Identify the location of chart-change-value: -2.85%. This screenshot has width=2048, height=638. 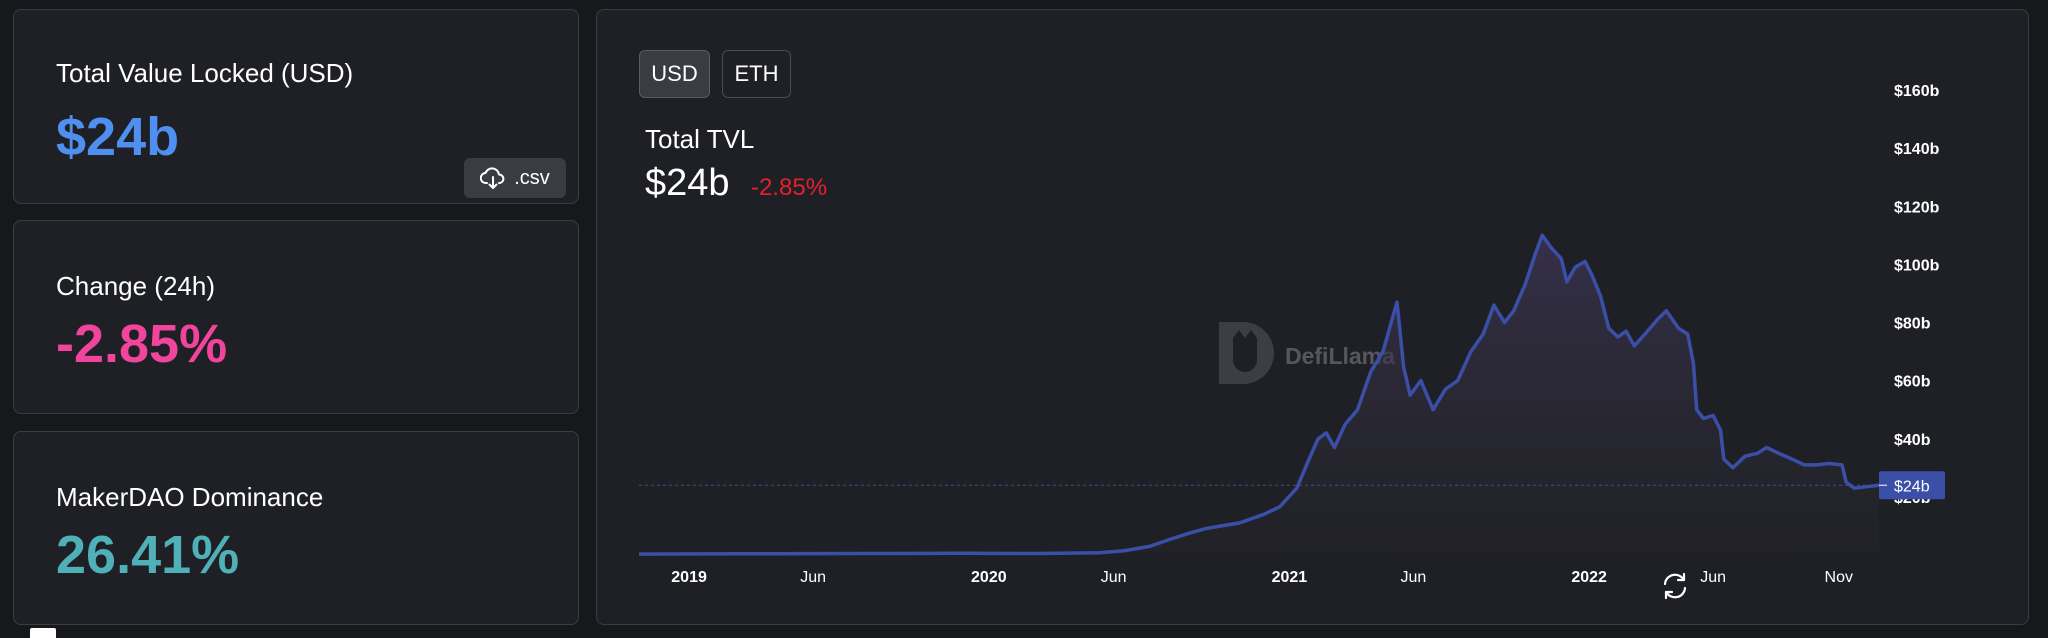
(789, 187).